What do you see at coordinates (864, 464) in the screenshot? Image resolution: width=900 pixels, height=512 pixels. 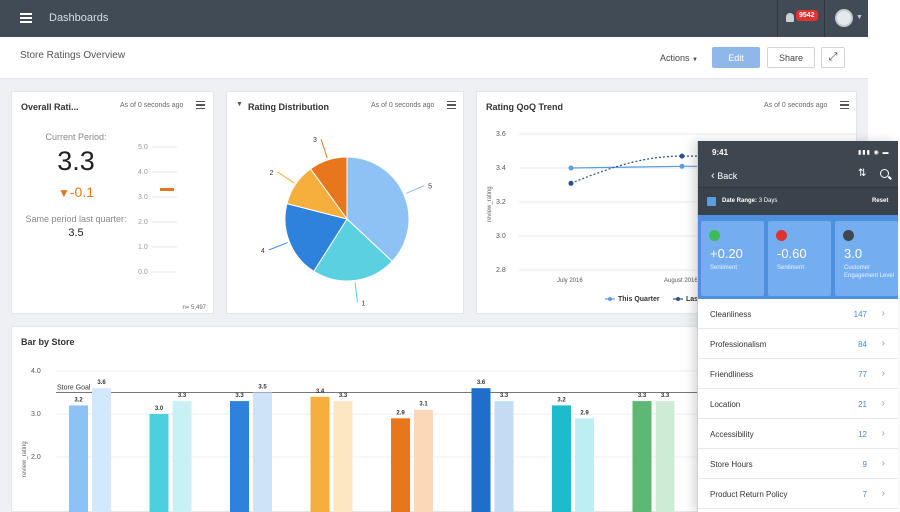 I see `list-item-count: 9` at bounding box center [864, 464].